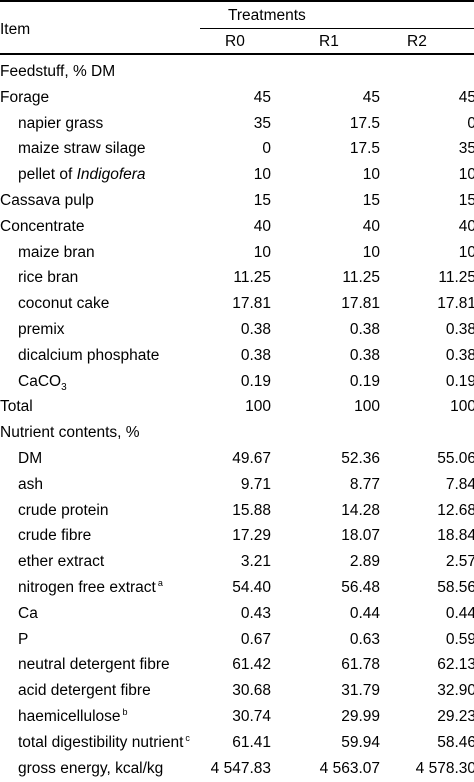  Describe the element at coordinates (455, 664) in the screenshot. I see `table-cell-r2: 62.13` at that location.